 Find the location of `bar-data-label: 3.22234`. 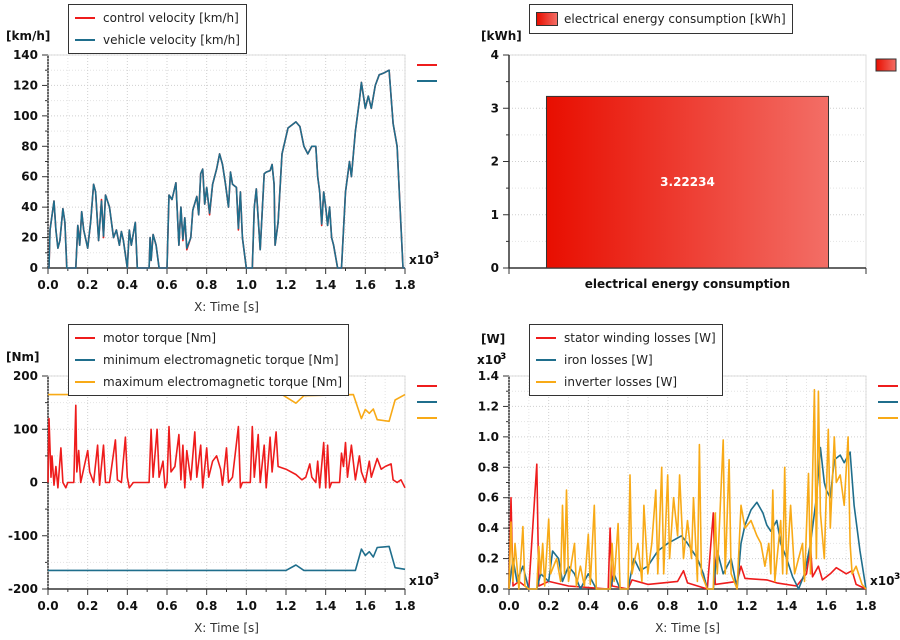

bar-data-label: 3.22234 is located at coordinates (687, 182).